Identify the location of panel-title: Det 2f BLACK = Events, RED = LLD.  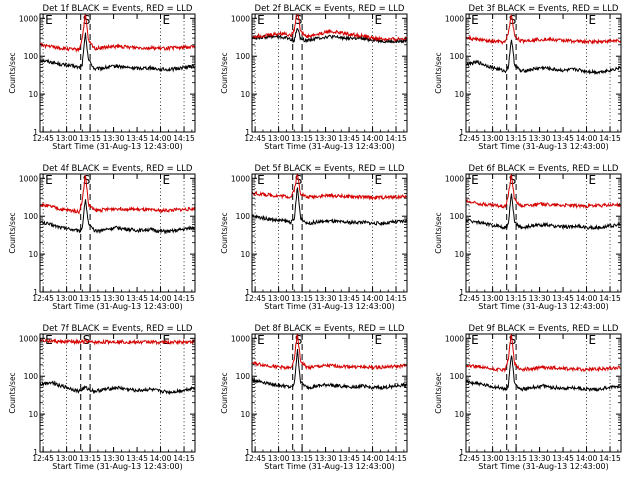
(330, 9).